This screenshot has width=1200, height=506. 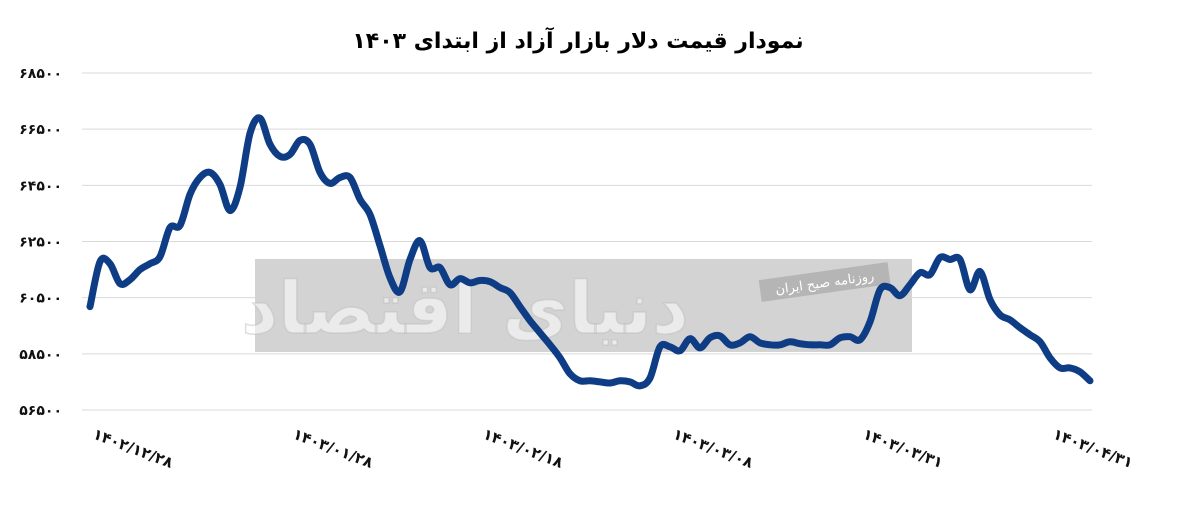 I want to click on y-axis-ticks: ۶۸۵۰۰ ۶۶۵۰۰ ۶۴۵۰۰ ۶۲۵۰۰ ۶۰۵۰۰ ۵۸۵۰۰ ۵۶۵۰۰, so click(x=40, y=242).